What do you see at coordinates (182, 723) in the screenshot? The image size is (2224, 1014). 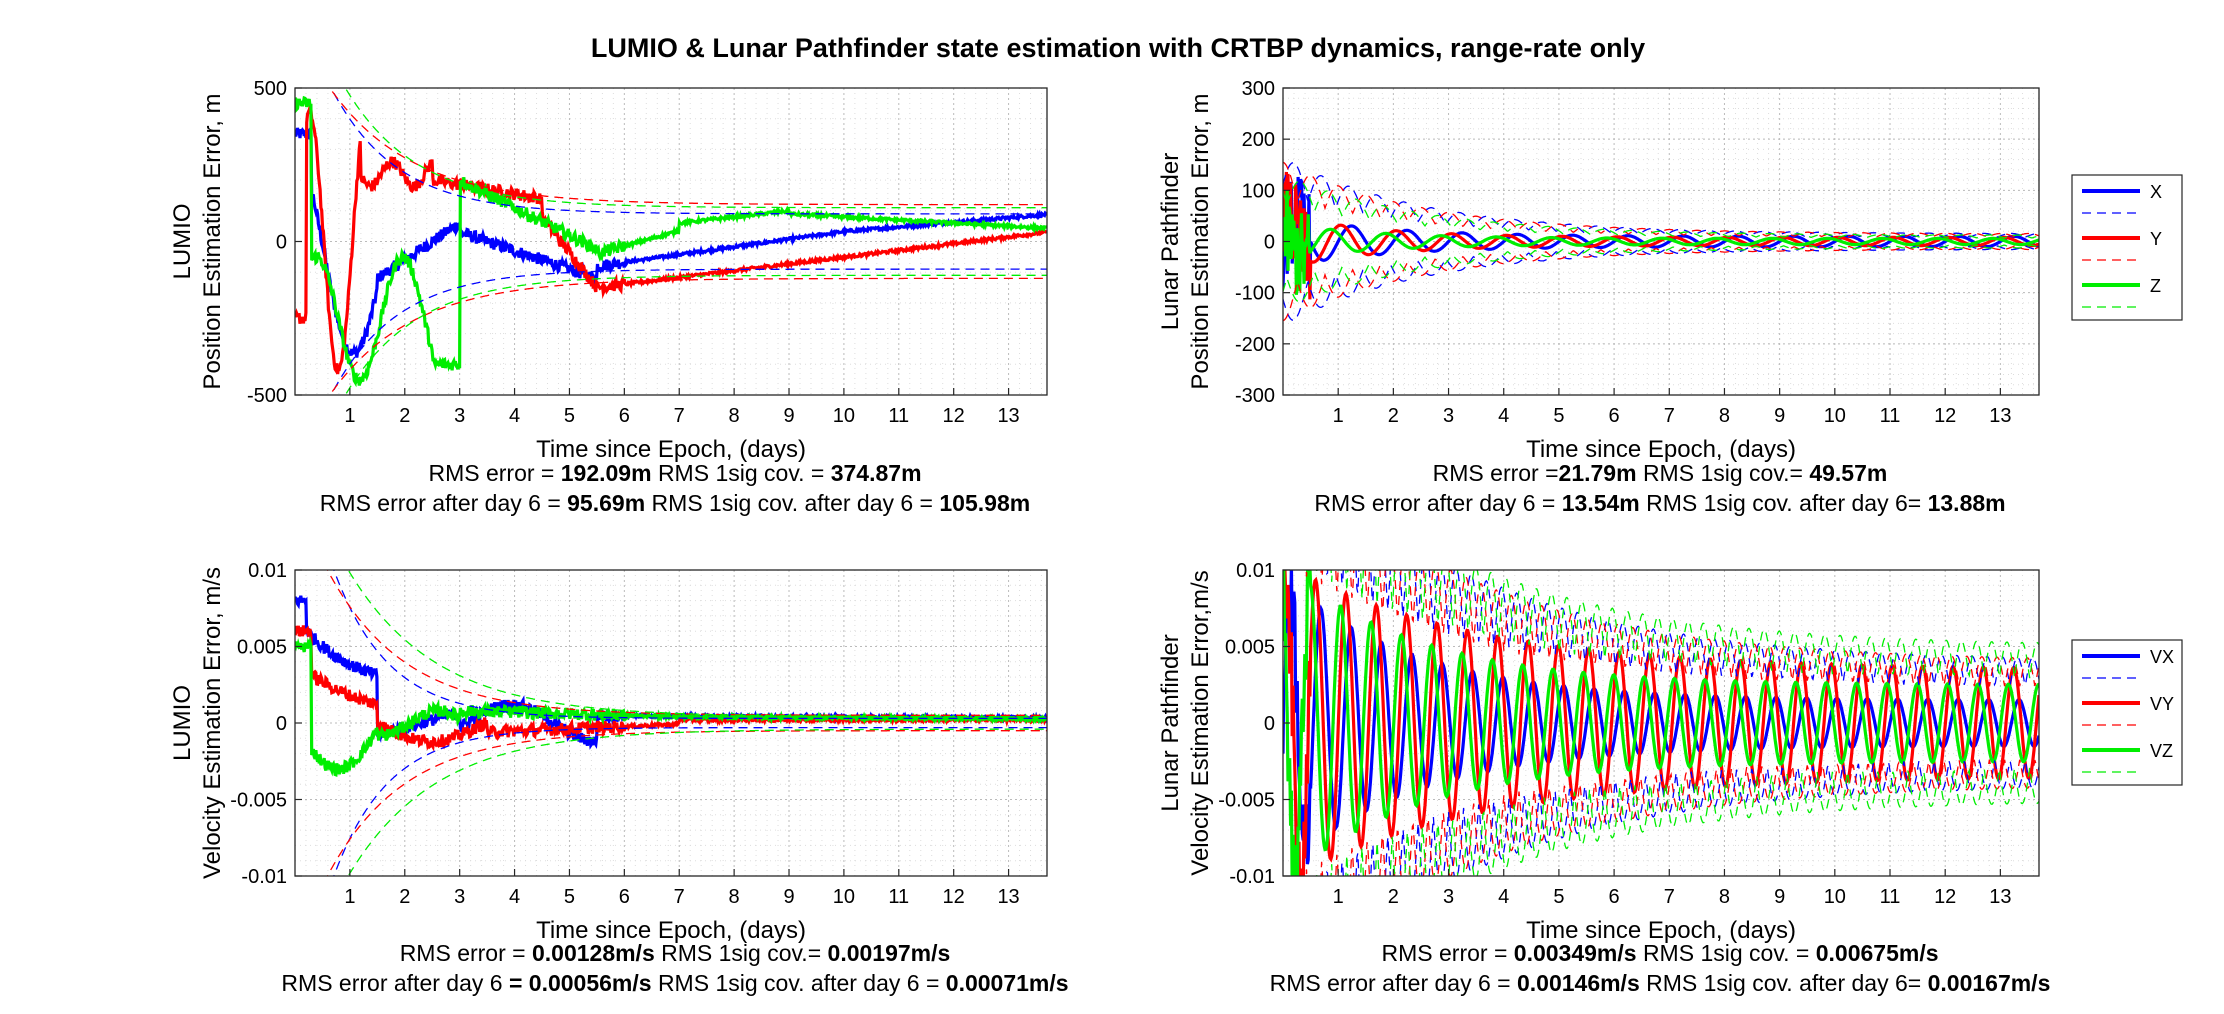 I see `y-axis-label-line1: LUMIO` at bounding box center [182, 723].